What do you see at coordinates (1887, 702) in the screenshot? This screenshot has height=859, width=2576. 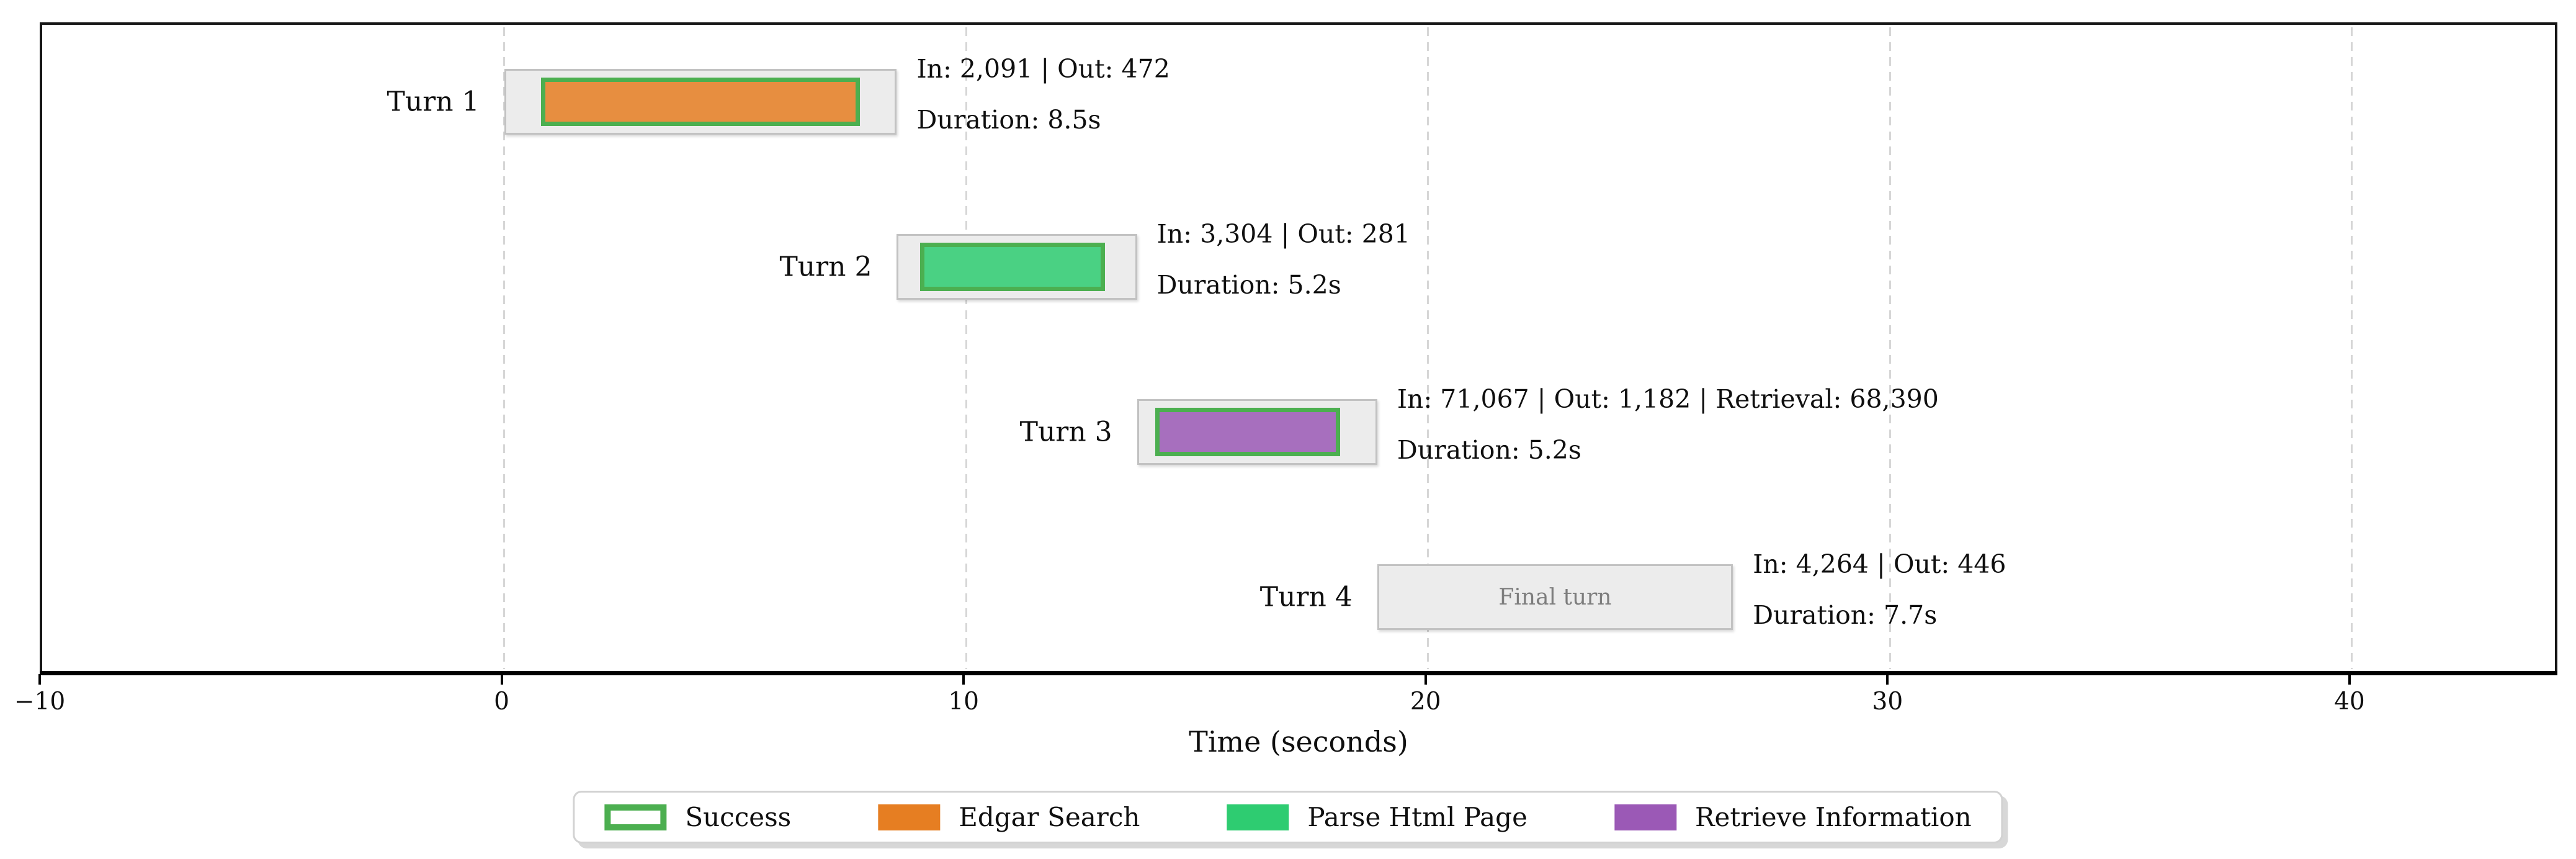 I see `x-tick-label-30: 30` at bounding box center [1887, 702].